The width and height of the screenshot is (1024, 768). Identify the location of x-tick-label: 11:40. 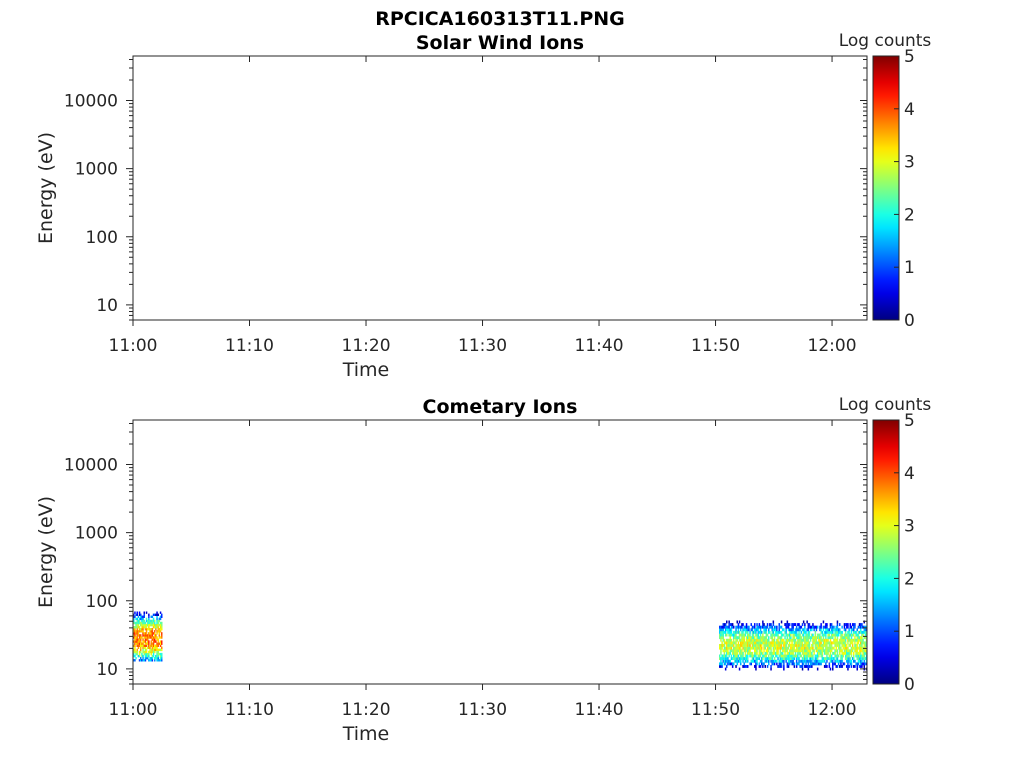
(599, 346).